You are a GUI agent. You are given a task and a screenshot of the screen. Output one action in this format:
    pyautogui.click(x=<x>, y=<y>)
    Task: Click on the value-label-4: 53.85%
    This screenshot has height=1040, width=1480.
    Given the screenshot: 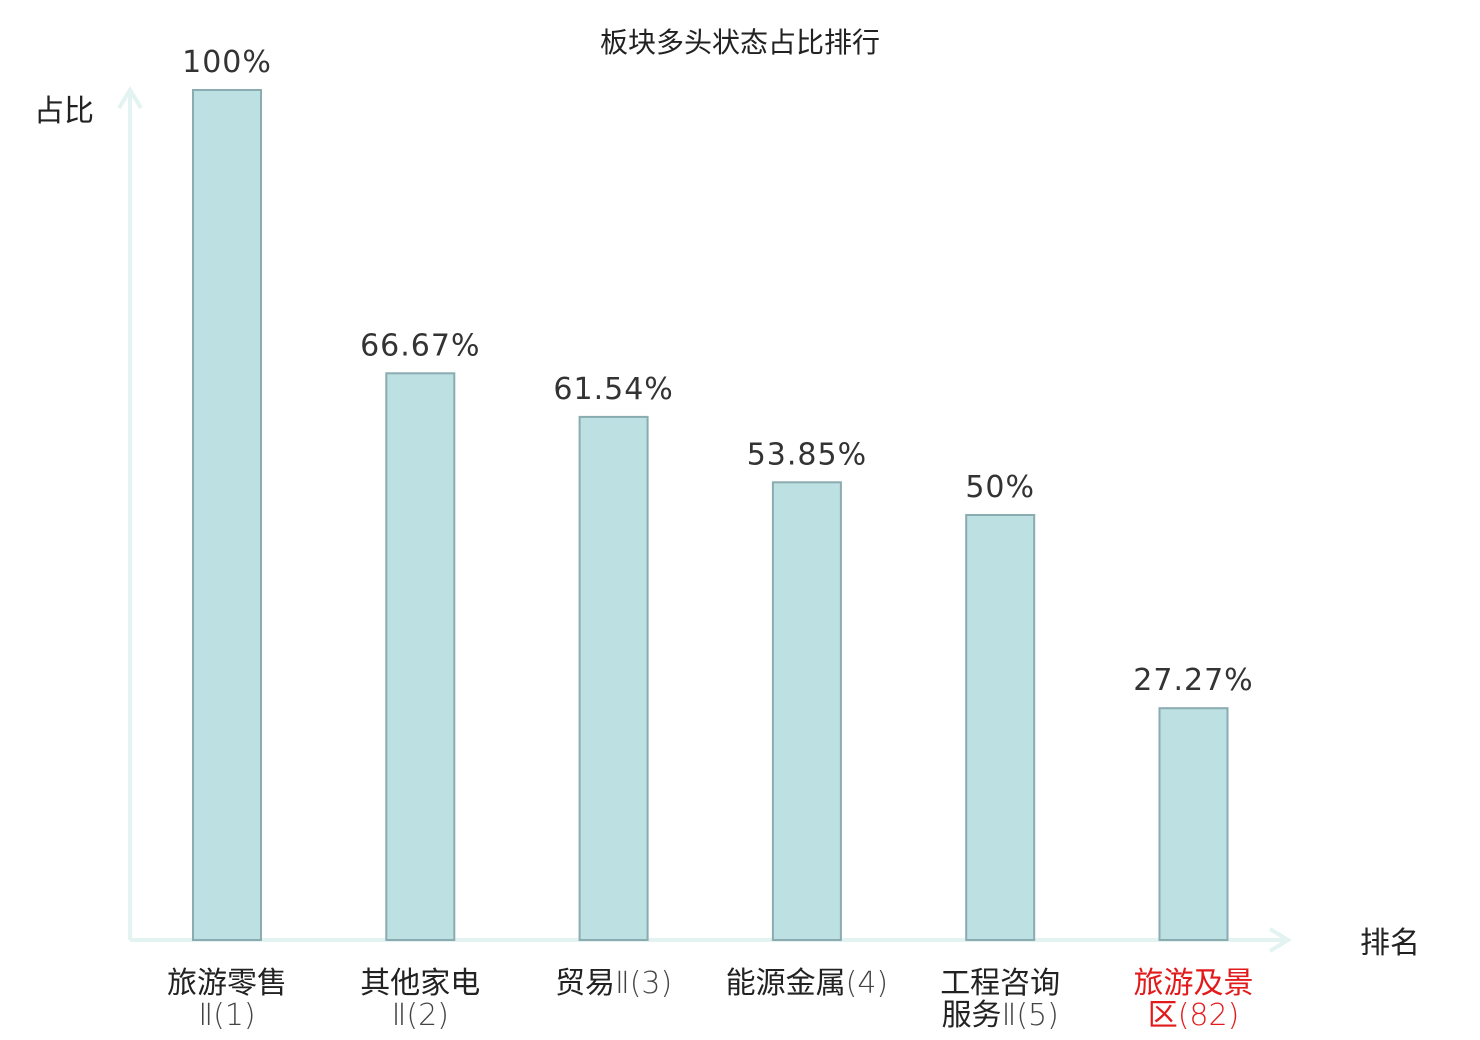 What is the action you would take?
    pyautogui.click(x=807, y=454)
    